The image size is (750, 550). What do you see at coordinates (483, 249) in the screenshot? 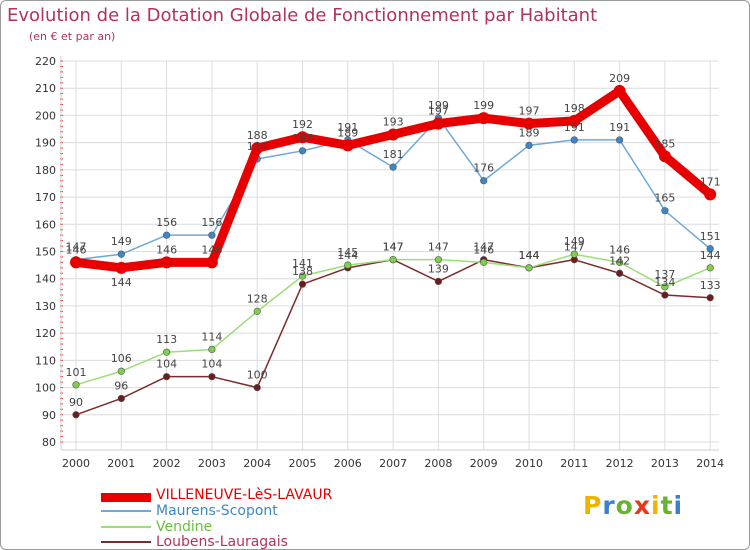
I see `data-label-2: 146` at bounding box center [483, 249].